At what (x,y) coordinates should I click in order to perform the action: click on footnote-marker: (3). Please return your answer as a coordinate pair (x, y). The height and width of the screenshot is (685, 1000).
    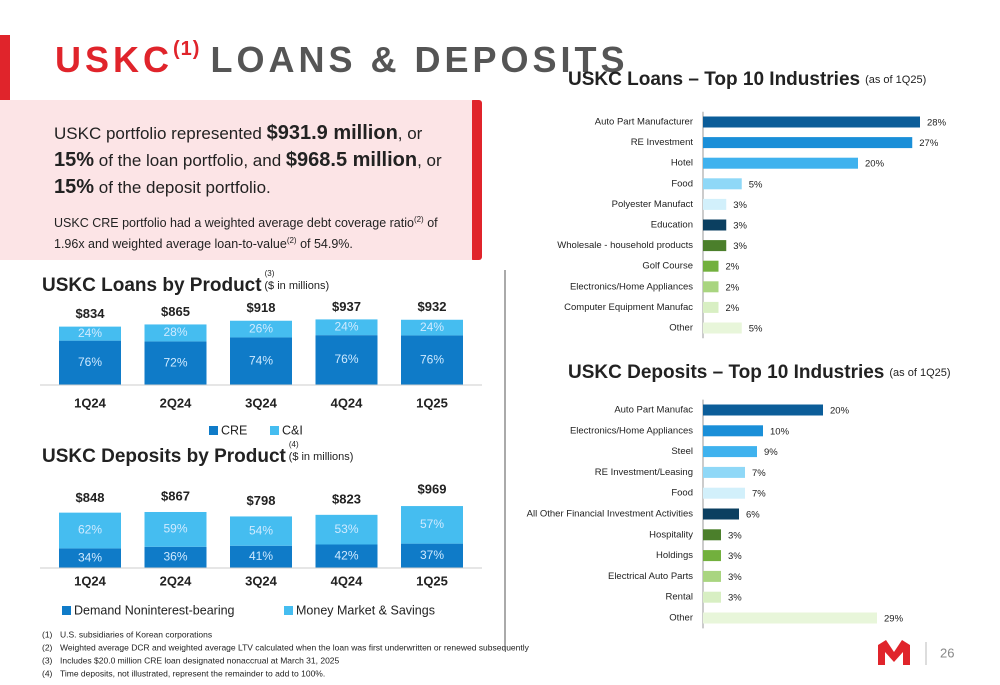
    Looking at the image, I should click on (47, 660).